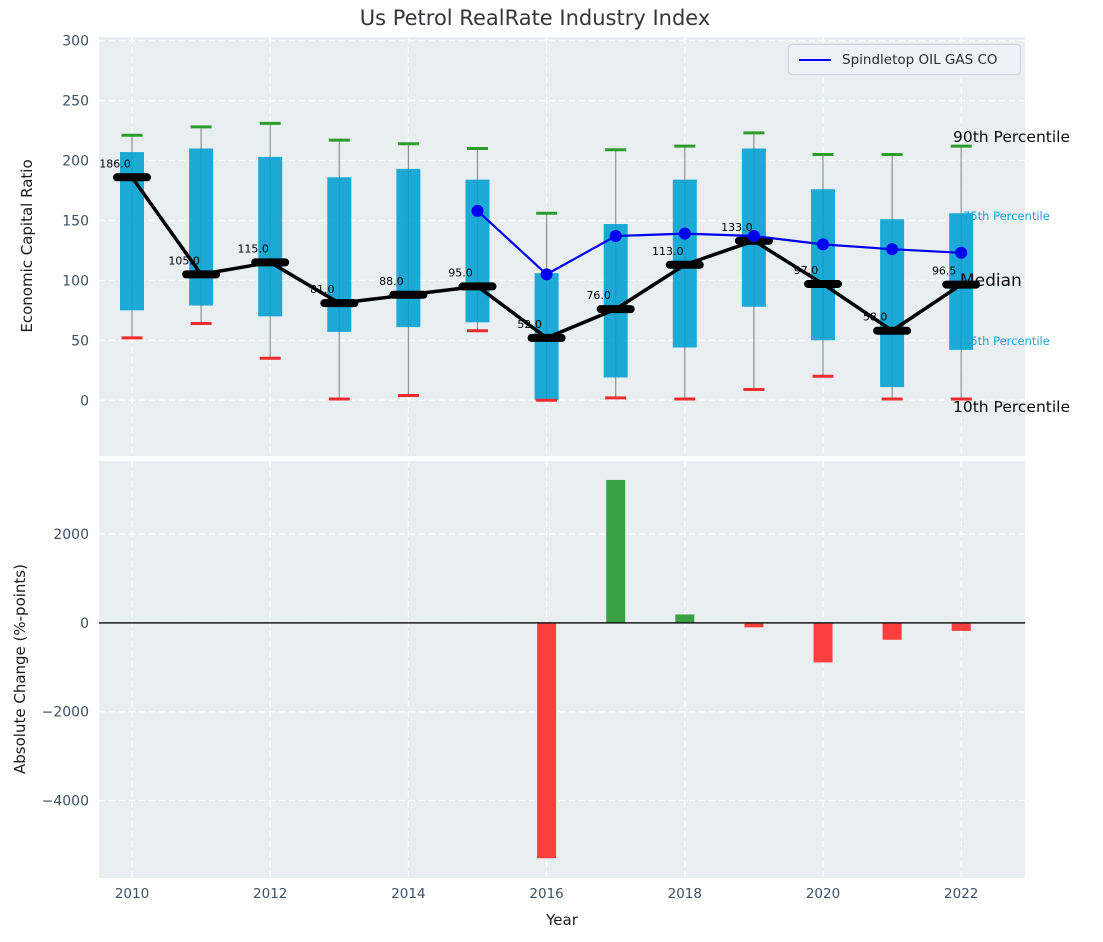 The image size is (1103, 942). Describe the element at coordinates (270, 894) in the screenshot. I see `x-tick-label: 2012` at that location.